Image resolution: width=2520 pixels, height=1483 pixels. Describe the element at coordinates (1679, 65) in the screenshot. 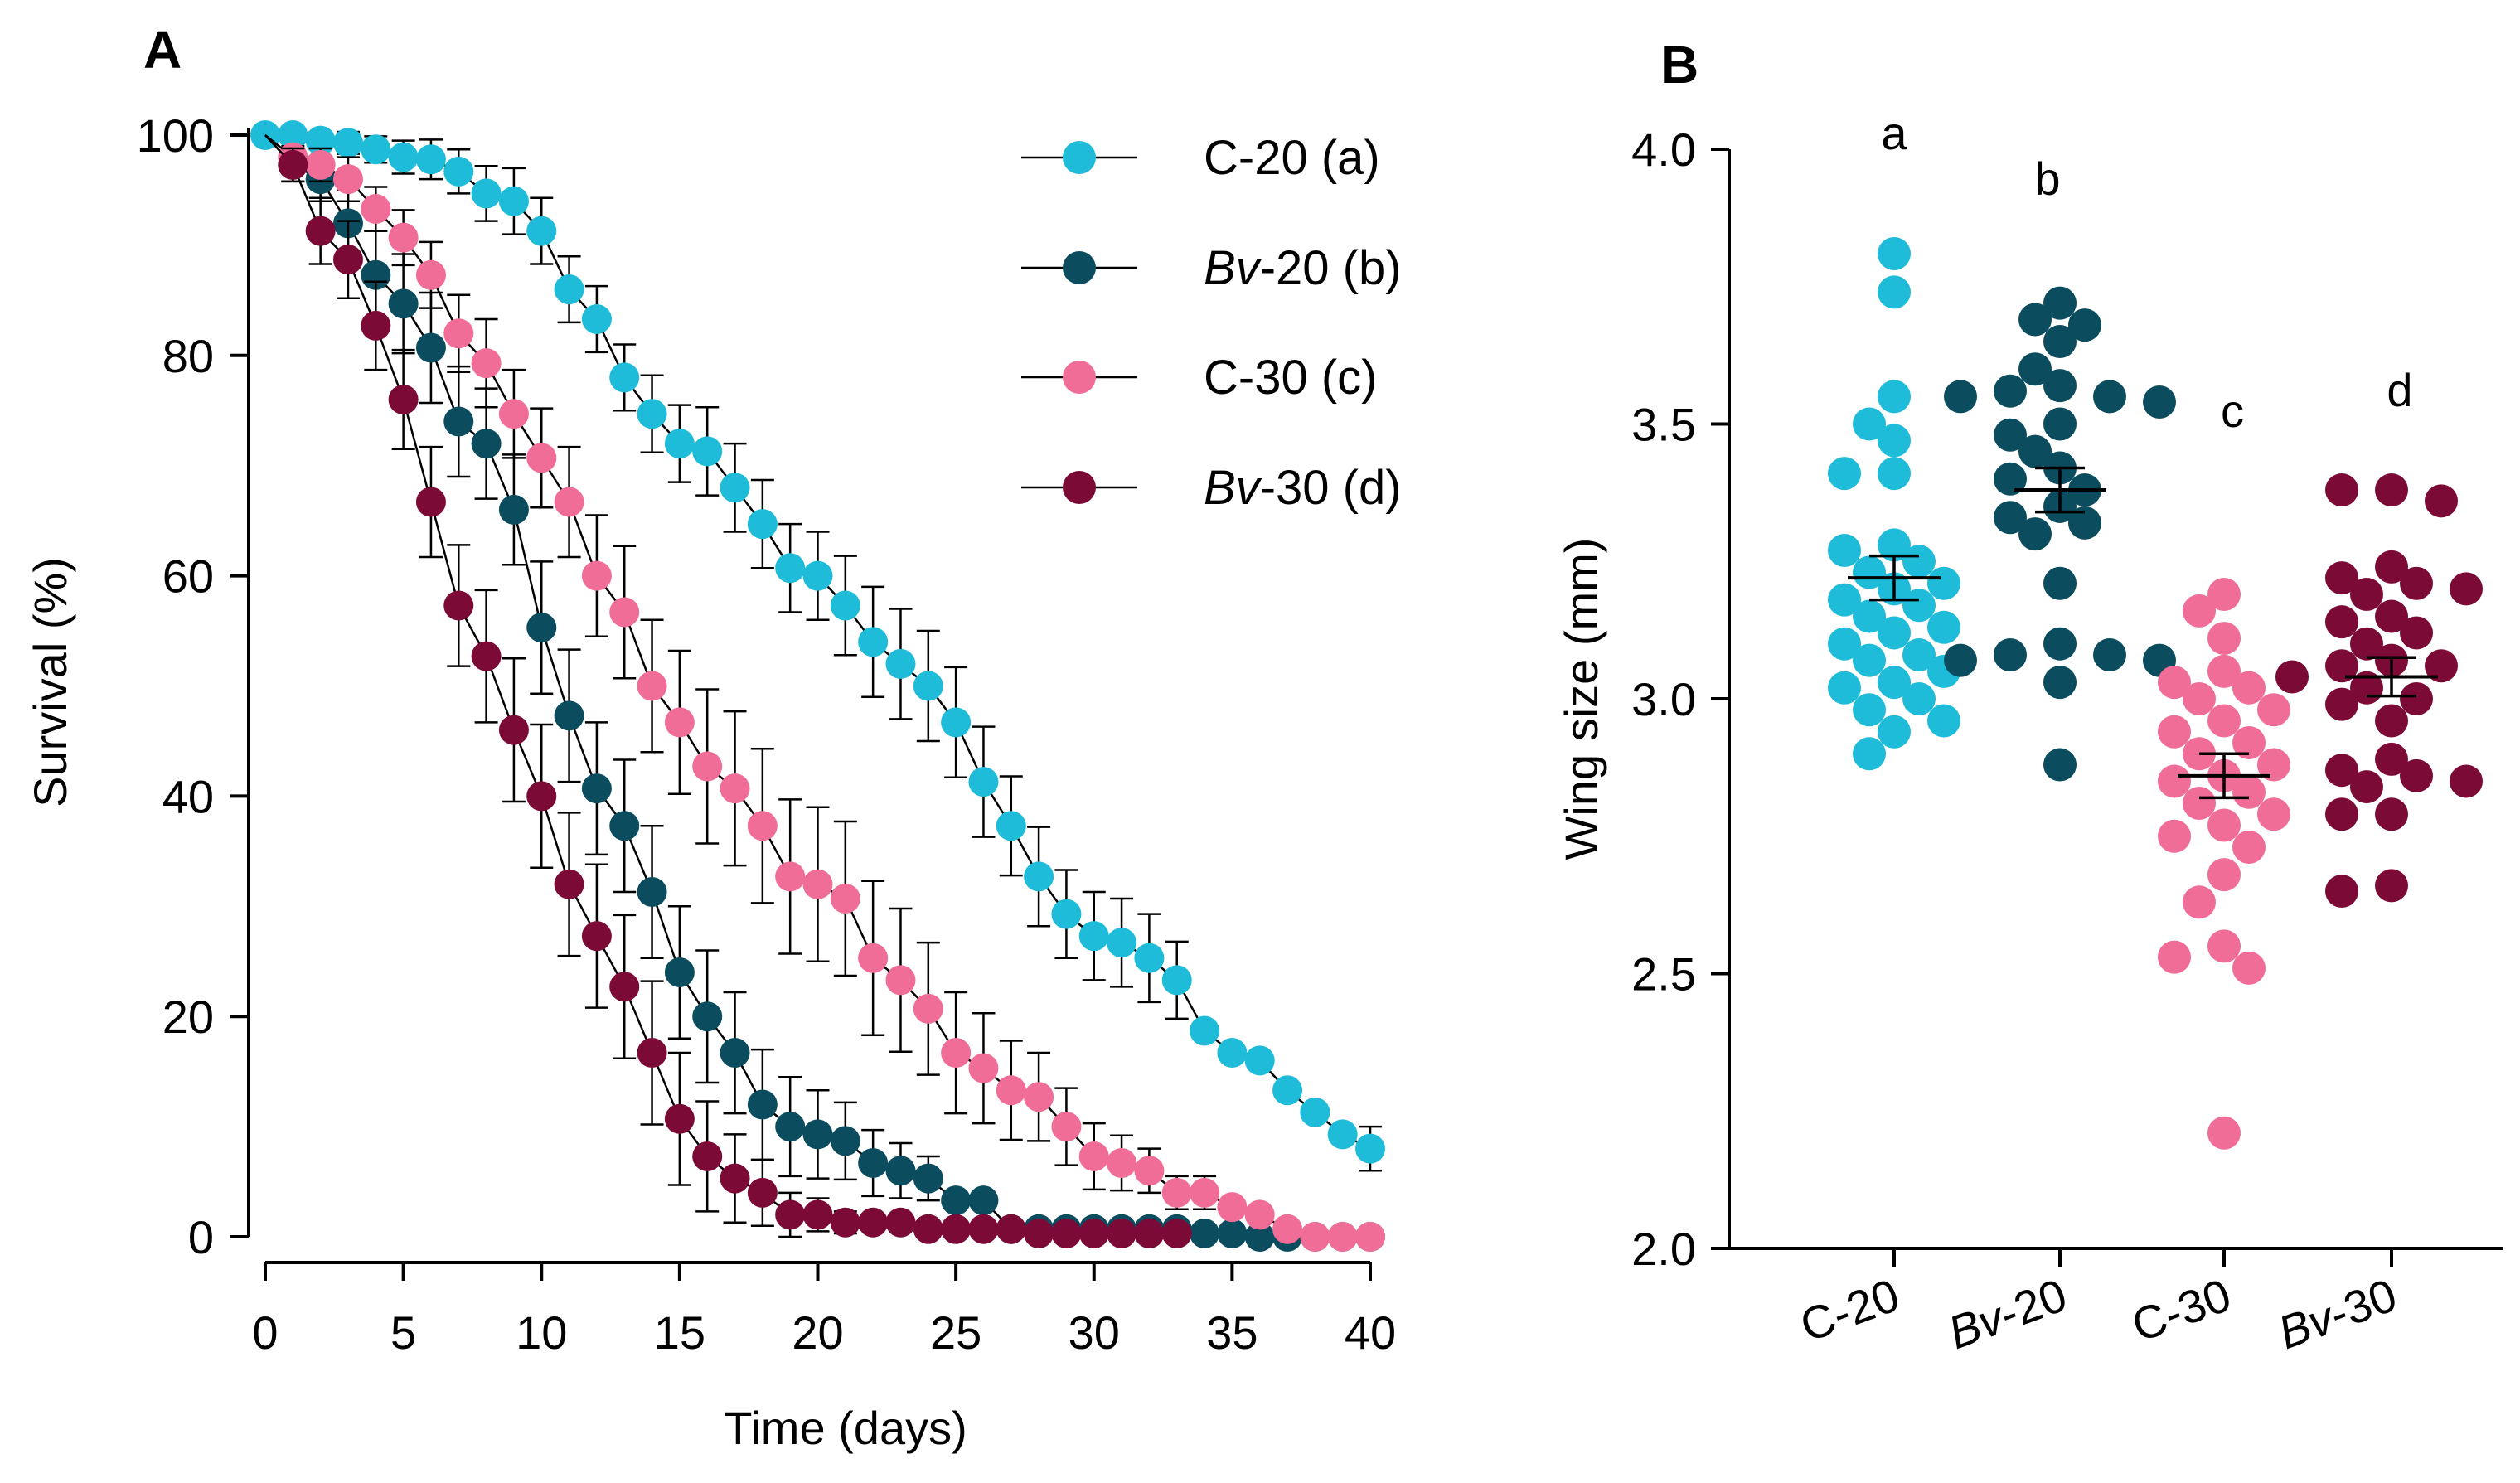

I see `panel-b-label: B` at that location.